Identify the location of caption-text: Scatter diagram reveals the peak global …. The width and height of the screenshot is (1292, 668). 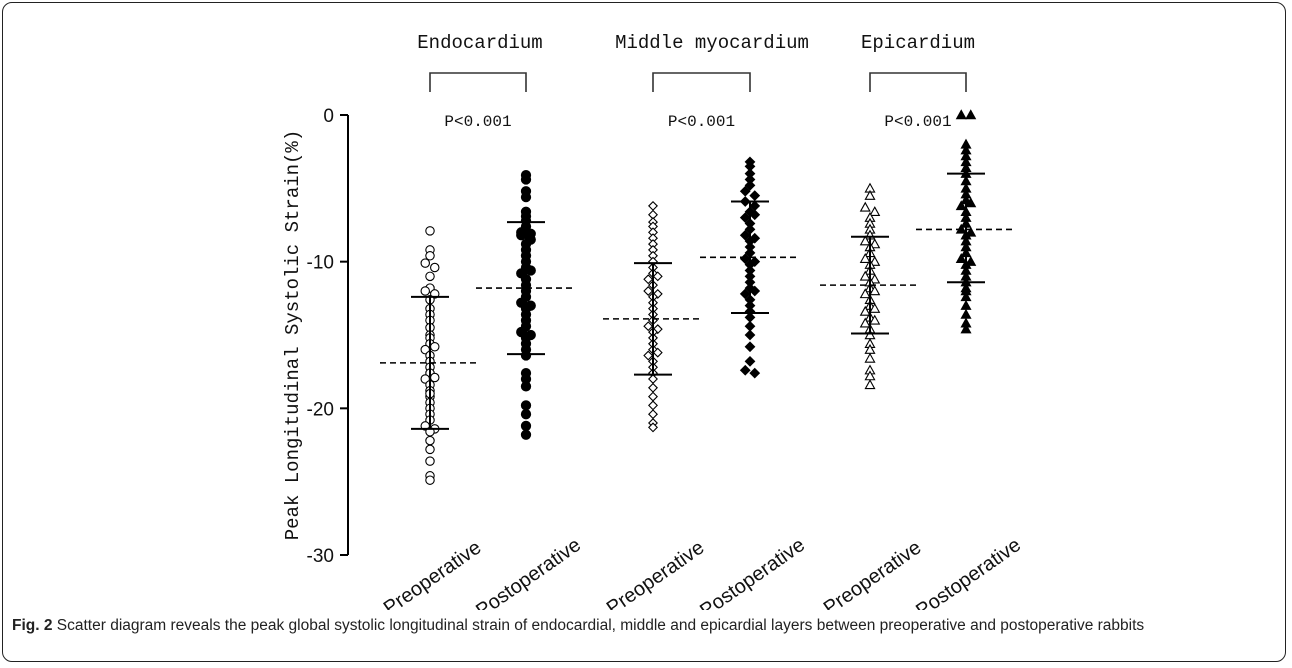
(598, 625).